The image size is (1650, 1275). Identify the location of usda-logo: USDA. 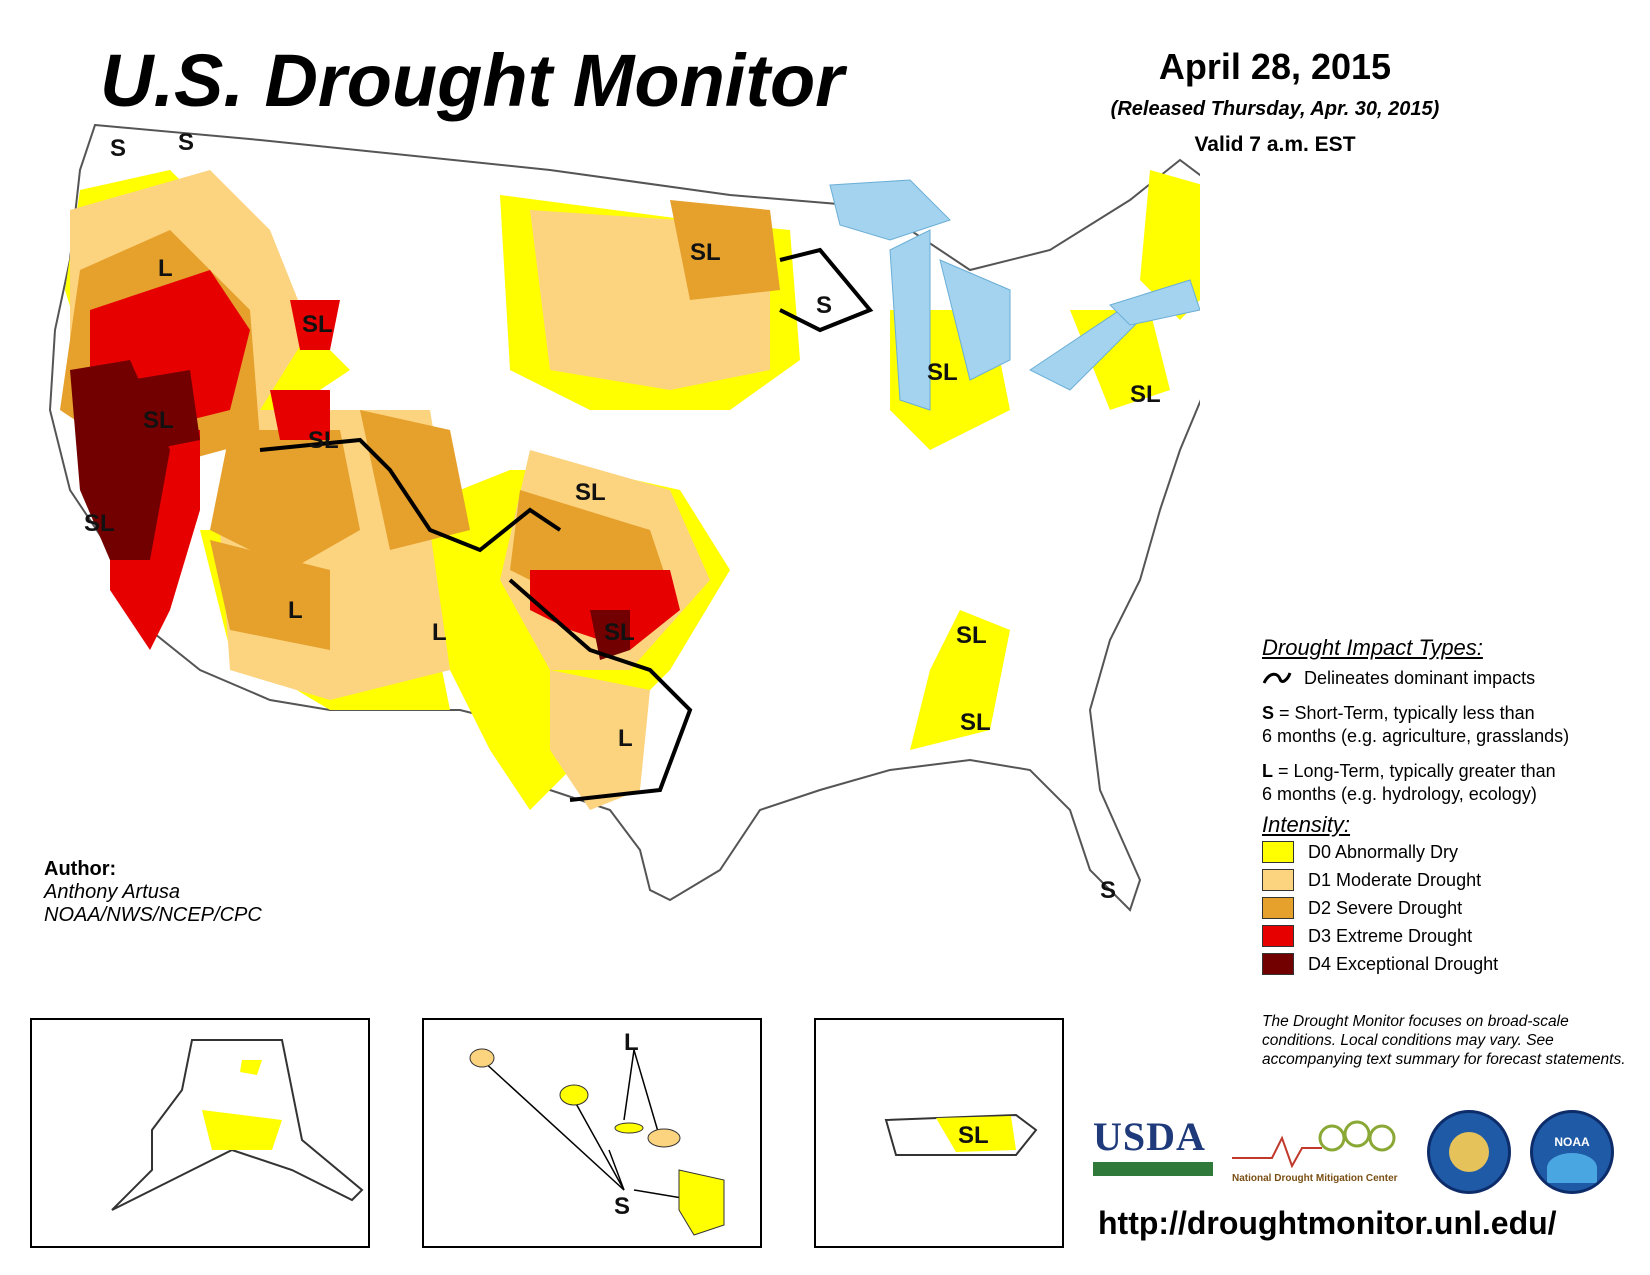
(1153, 1149).